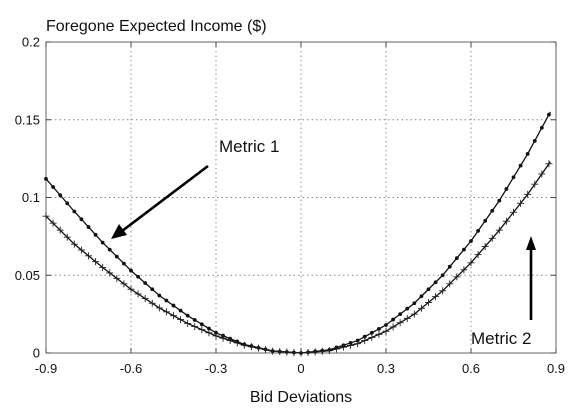 The image size is (583, 417). I want to click on y-tick-label: 0.15, so click(27, 119).